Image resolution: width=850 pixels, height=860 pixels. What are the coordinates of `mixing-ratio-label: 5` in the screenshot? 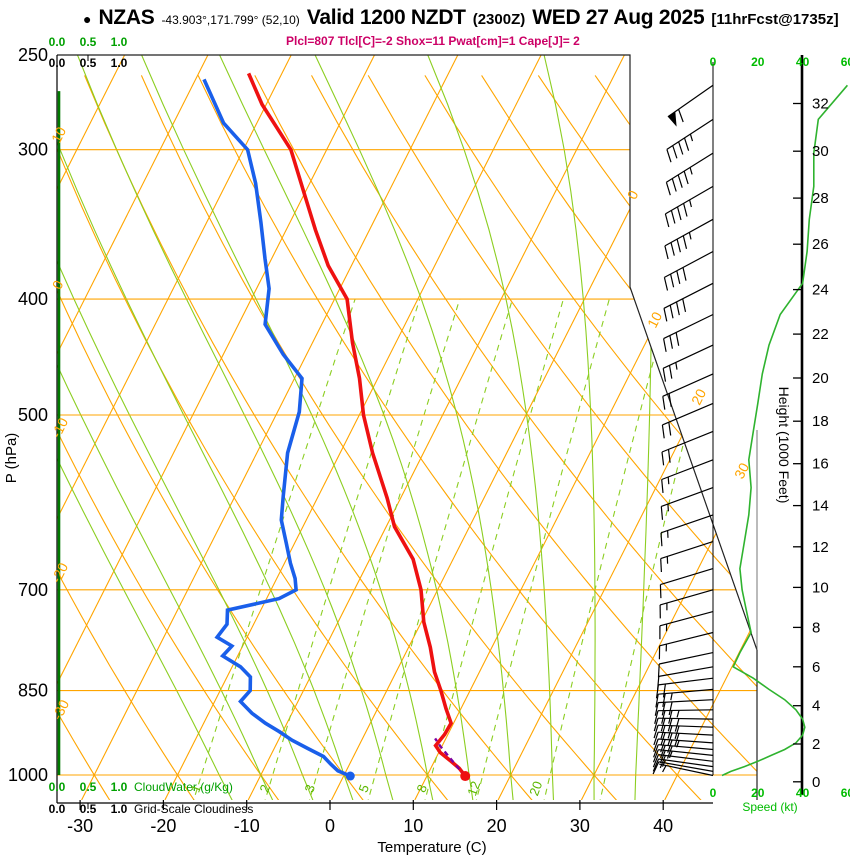 It's located at (363, 788).